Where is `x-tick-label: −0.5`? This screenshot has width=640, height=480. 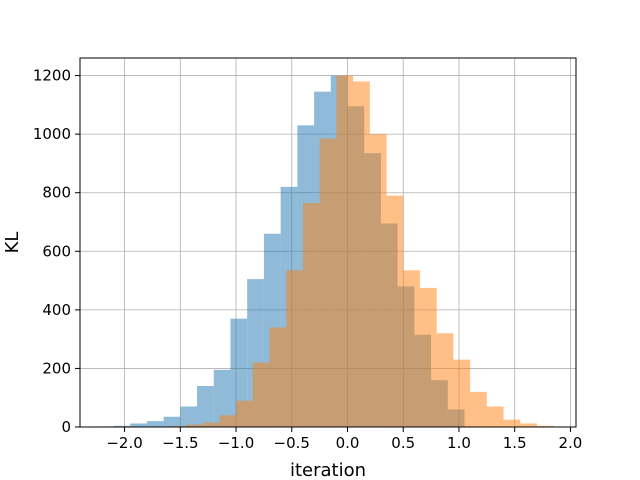
x-tick-label: −0.5 is located at coordinates (292, 443).